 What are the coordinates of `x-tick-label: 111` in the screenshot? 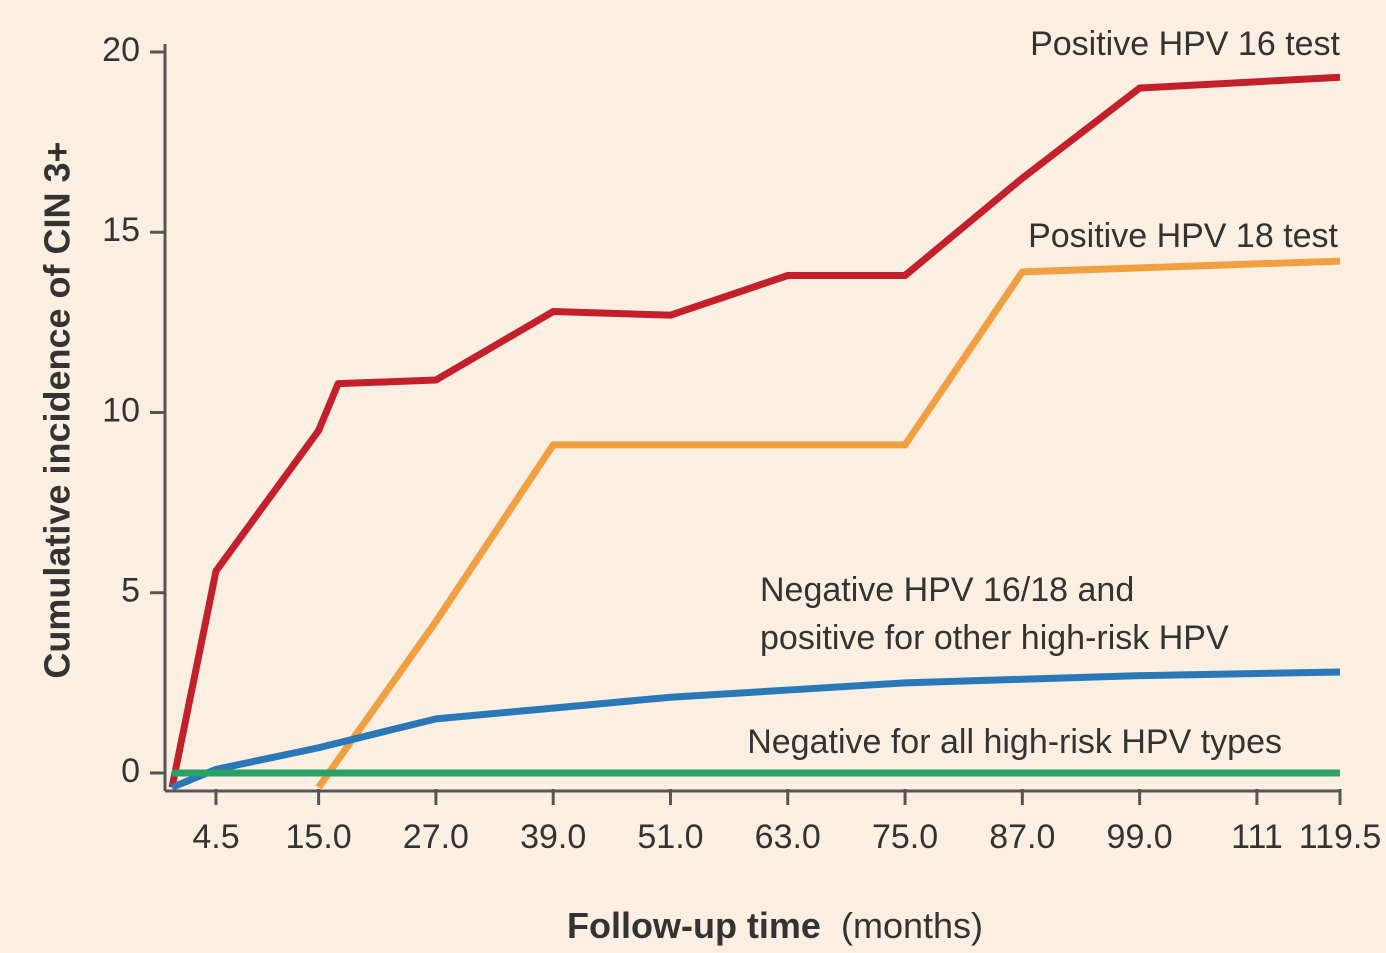 It's located at (1257, 837).